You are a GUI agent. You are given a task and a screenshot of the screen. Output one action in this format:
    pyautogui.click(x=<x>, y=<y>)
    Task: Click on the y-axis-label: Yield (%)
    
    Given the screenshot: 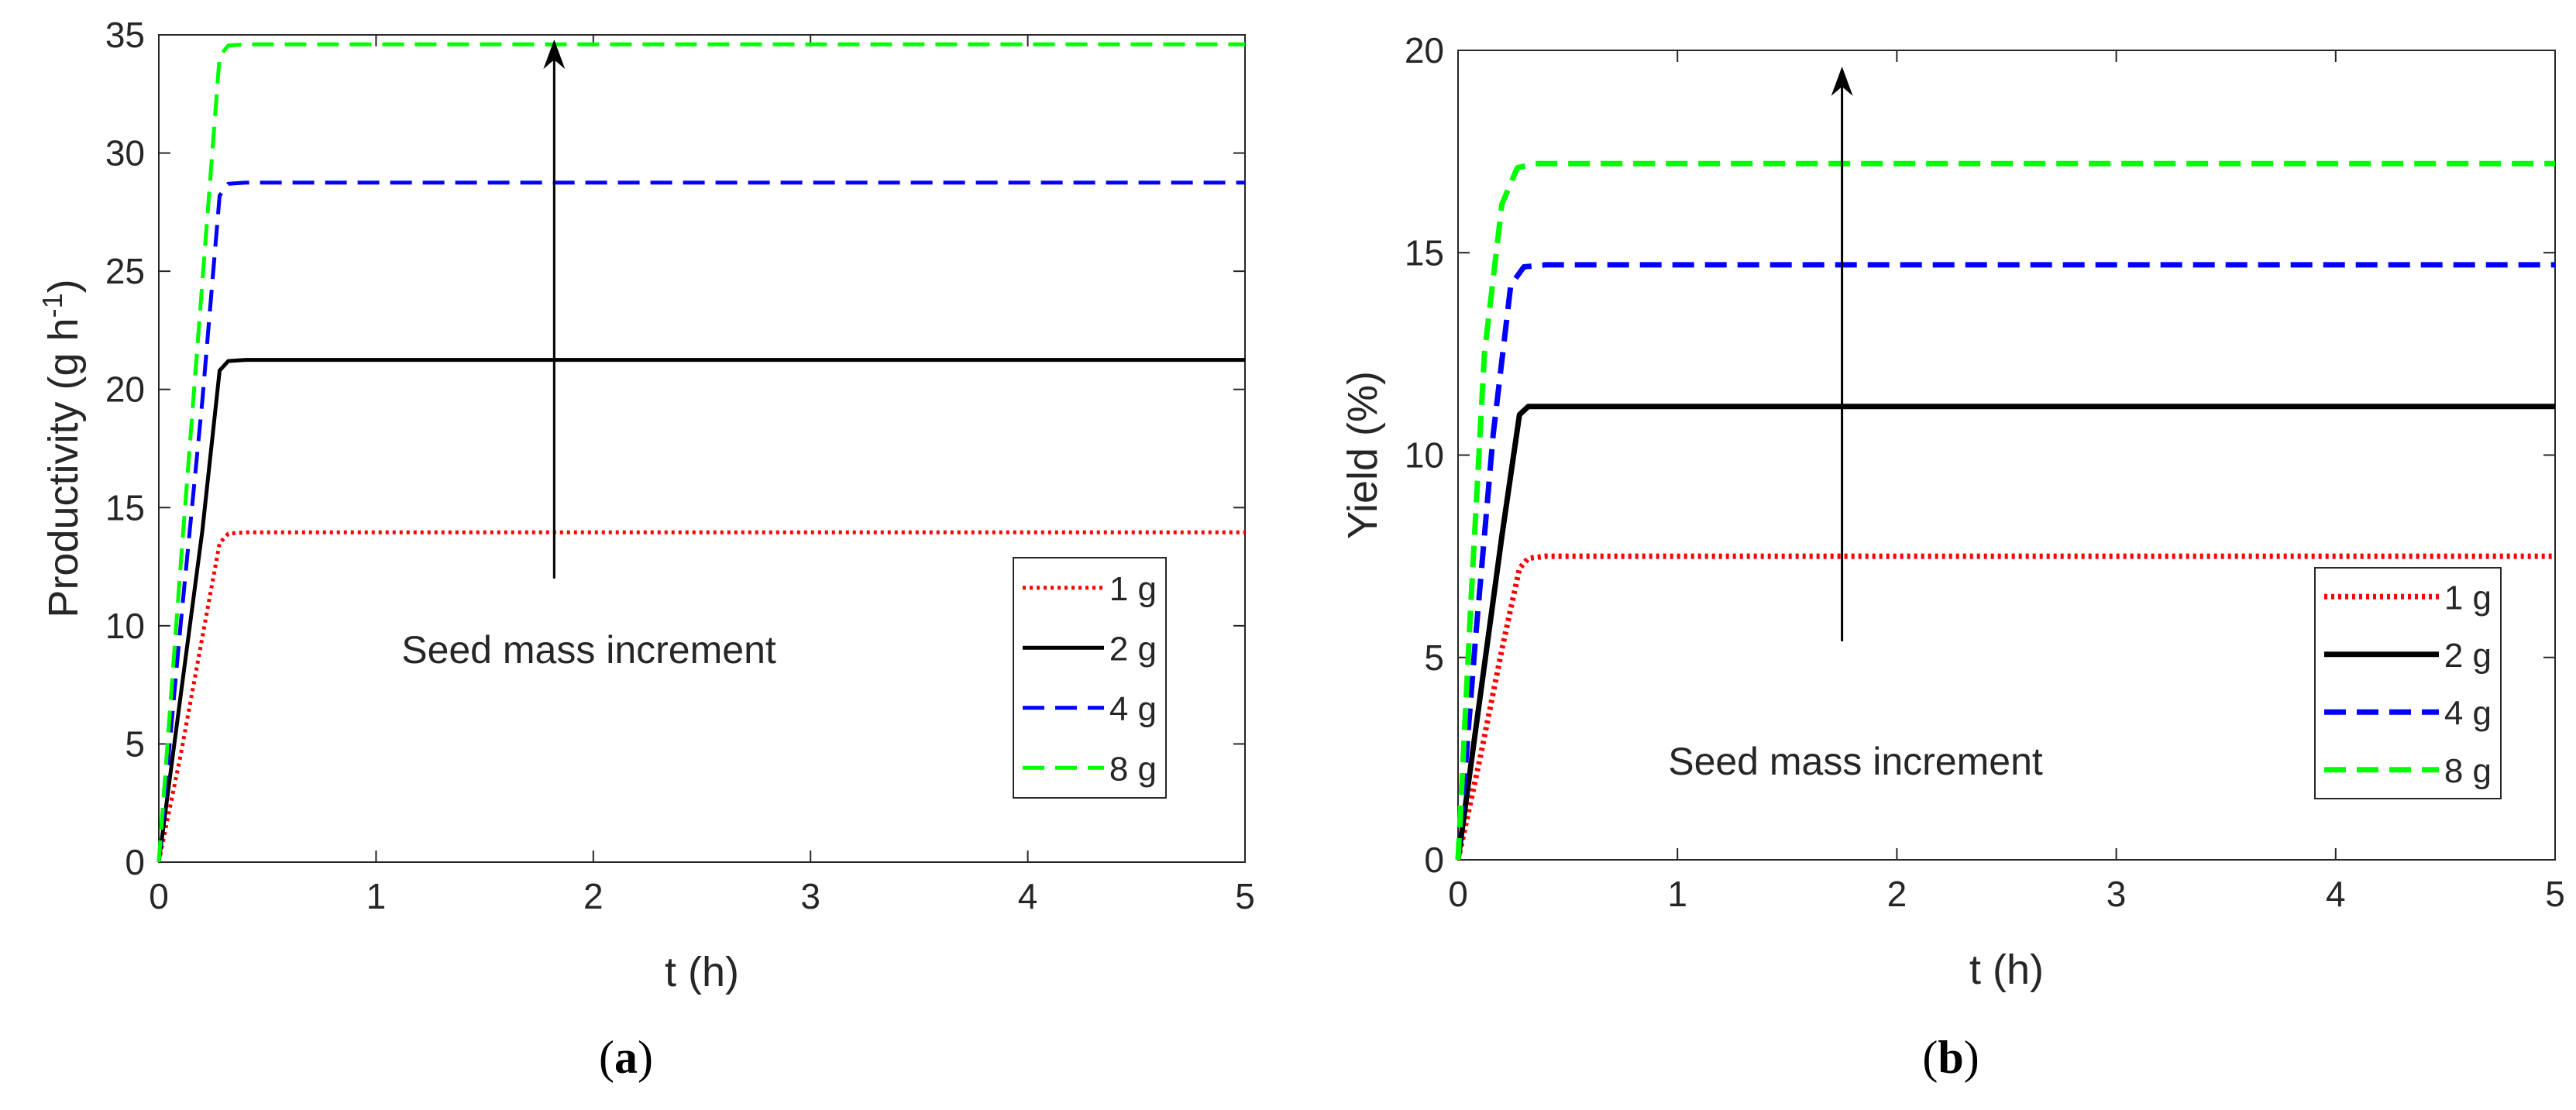 What is the action you would take?
    pyautogui.click(x=1363, y=455)
    